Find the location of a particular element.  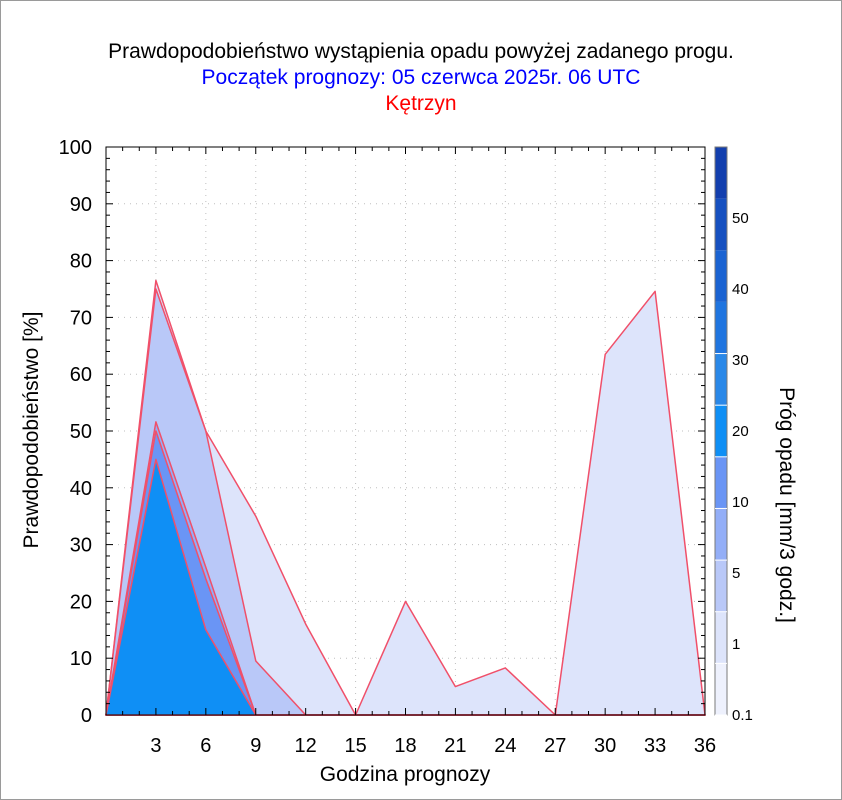

location-subtitle: Kętrzyn is located at coordinates (421, 103).